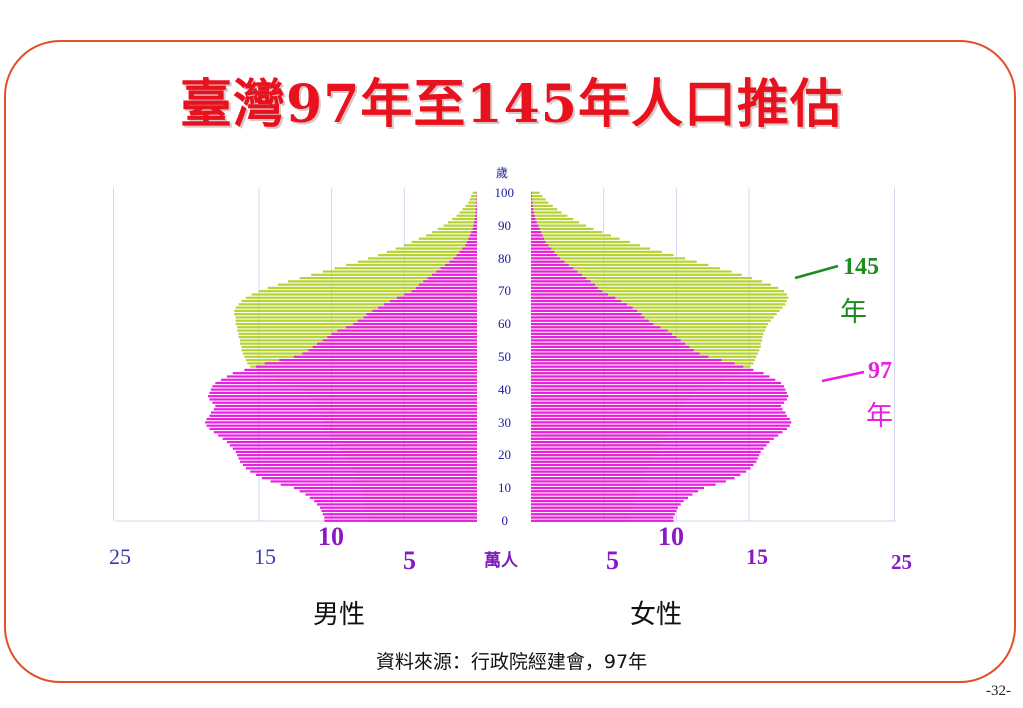 This screenshot has width=1023, height=708. Describe the element at coordinates (511, 104) in the screenshot. I see `page-title: 臺灣97年至145年人口推估` at that location.